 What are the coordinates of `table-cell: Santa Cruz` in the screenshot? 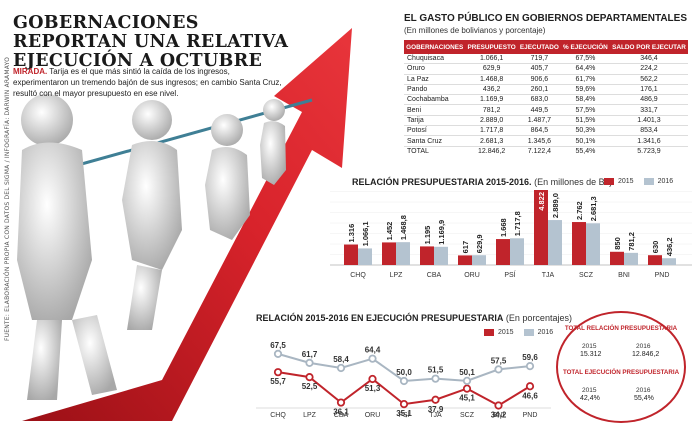 It's located at (435, 141).